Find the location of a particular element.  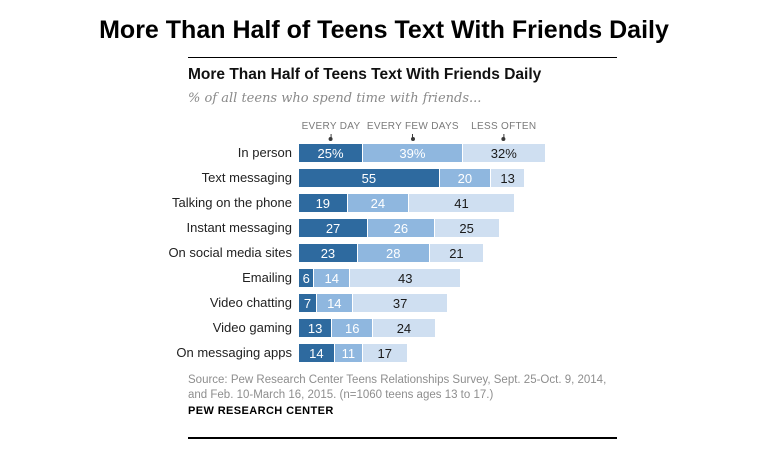

stacked-bar: 14 11 17 is located at coordinates (353, 353).